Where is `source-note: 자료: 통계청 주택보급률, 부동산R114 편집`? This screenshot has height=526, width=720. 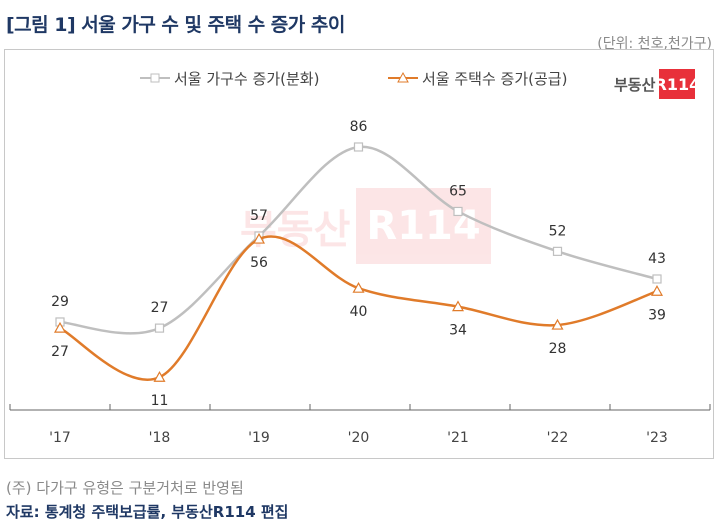 source-note: 자료: 통계청 주택보급률, 부동산R114 편집 is located at coordinates (147, 512).